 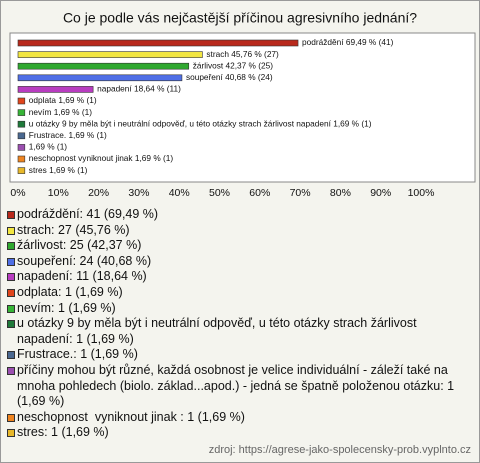 What do you see at coordinates (240, 433) in the screenshot?
I see `legend-item: stres: 1 (1,69 %)` at bounding box center [240, 433].